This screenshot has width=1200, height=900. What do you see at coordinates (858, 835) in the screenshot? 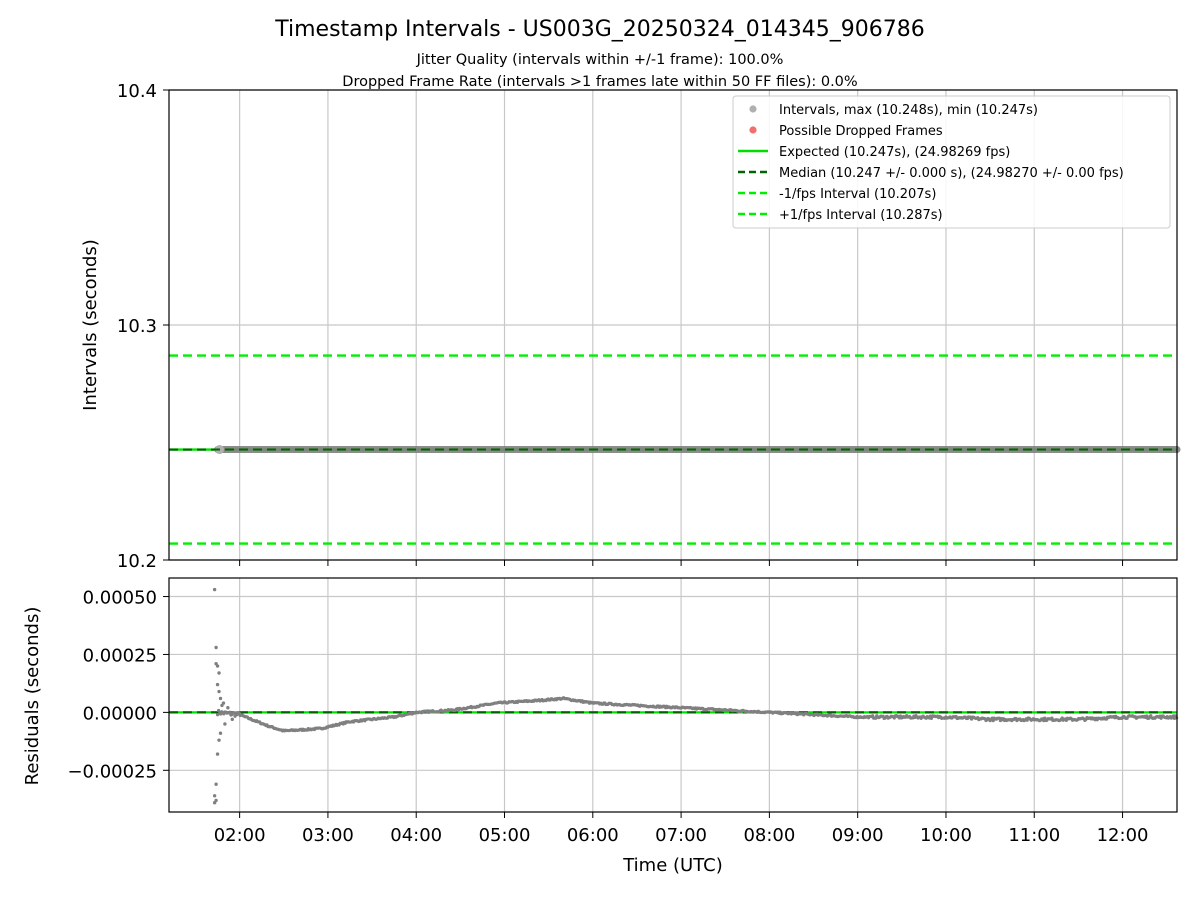
I see `x-tick-label-09:00: 09:00` at bounding box center [858, 835].